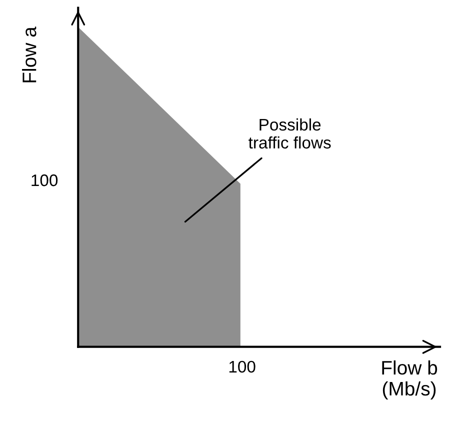  Describe the element at coordinates (410, 380) in the screenshot. I see `x-axis-title: Flow b (Mb/s)` at that location.